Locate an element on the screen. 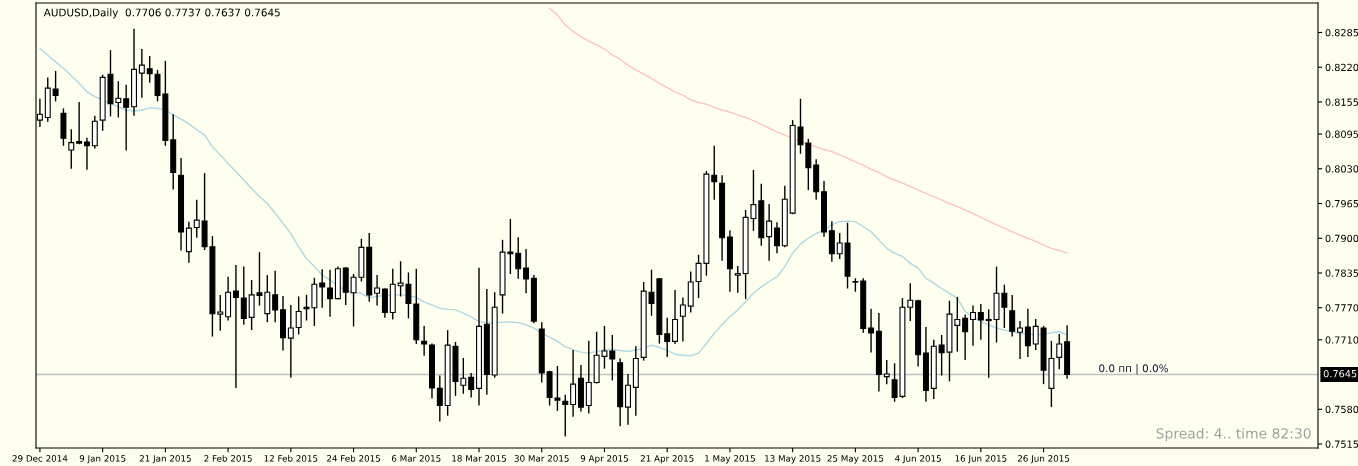  x-tick-label: 12 Feb 2015 is located at coordinates (291, 458).